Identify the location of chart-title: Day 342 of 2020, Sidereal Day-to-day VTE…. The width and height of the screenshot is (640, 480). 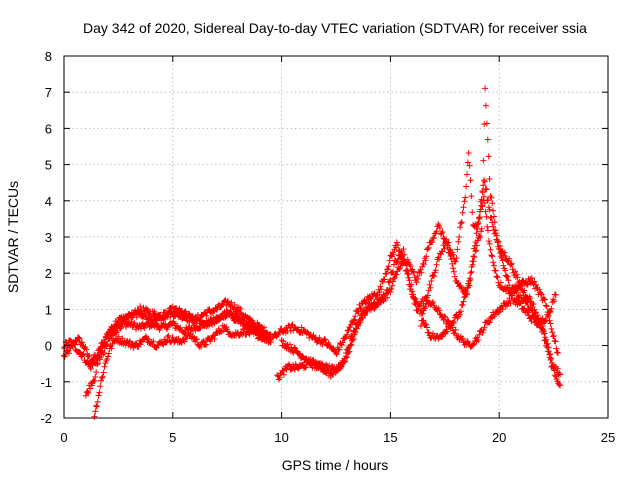
(335, 28).